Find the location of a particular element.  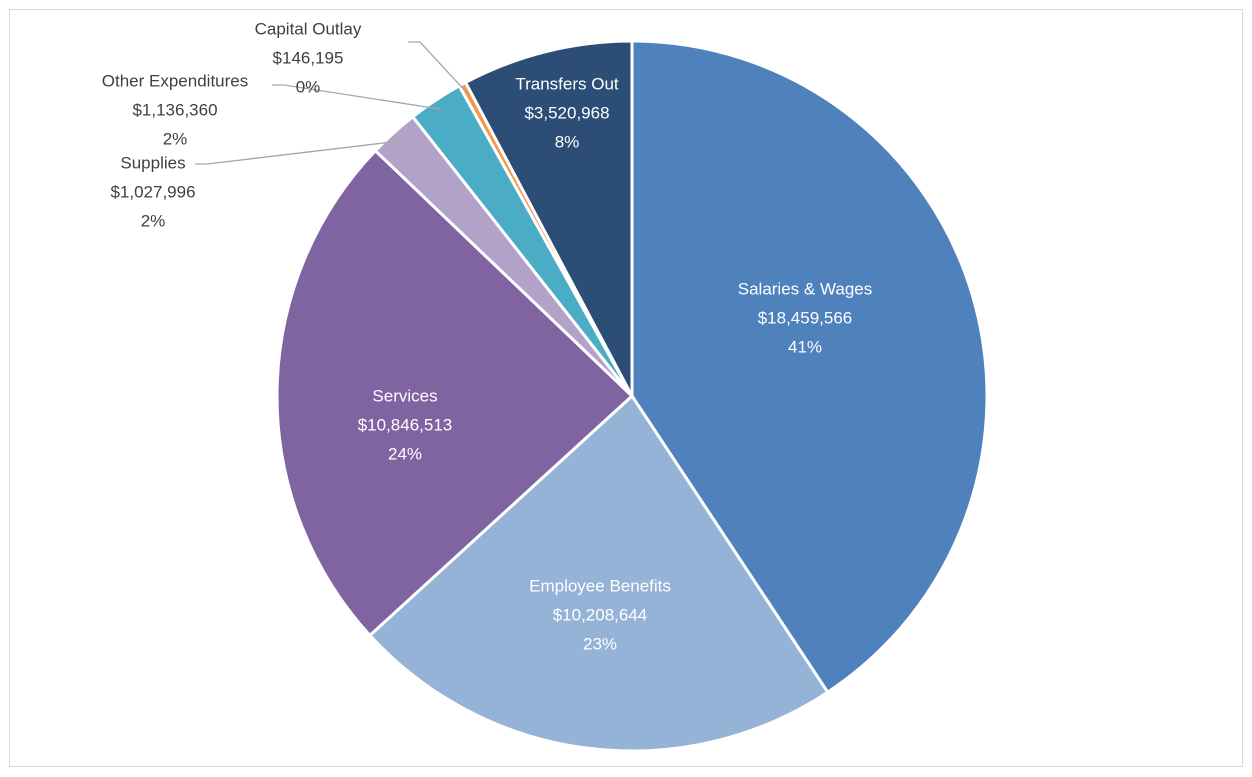

percent-label: 24% is located at coordinates (405, 453).